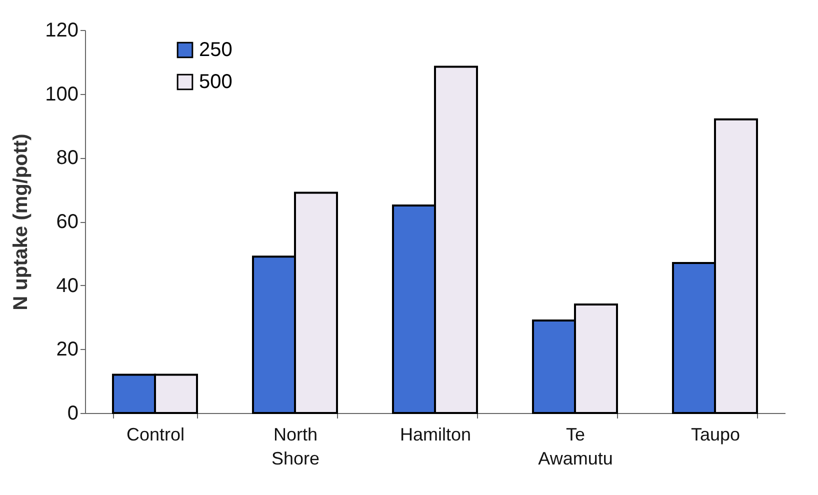  I want to click on x-tick-label: North Shore, so click(295, 446).